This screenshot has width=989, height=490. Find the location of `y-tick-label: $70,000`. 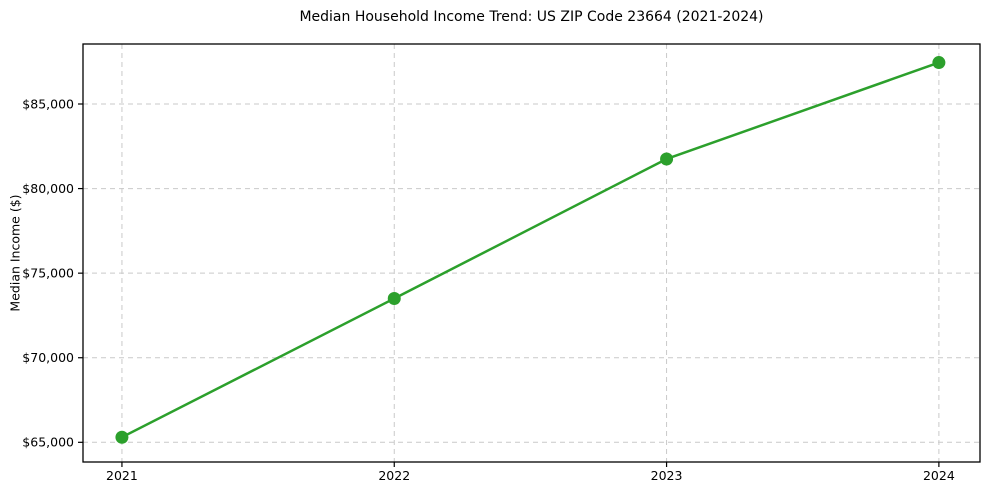

y-tick-label: $70,000 is located at coordinates (48, 357).